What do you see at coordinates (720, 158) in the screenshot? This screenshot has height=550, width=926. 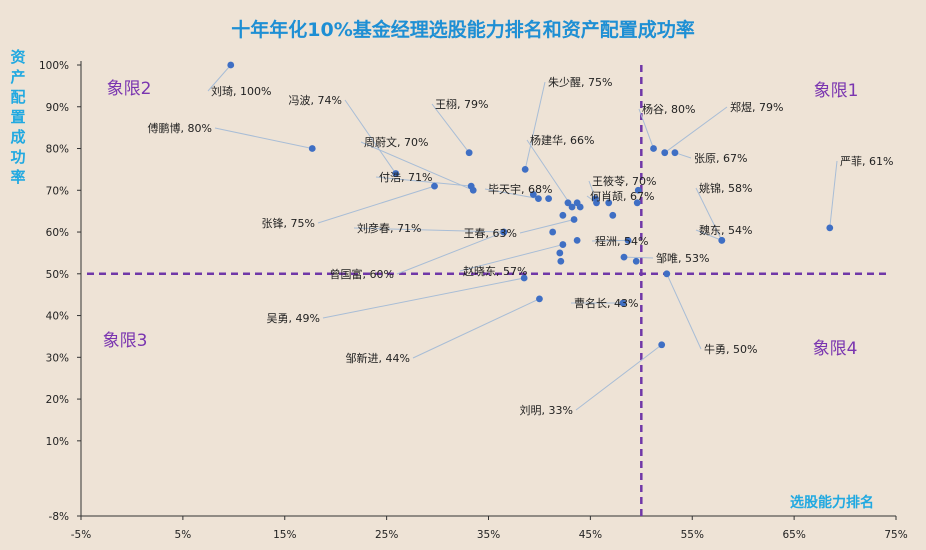 I see `point-label: 张原, 67%` at bounding box center [720, 158].